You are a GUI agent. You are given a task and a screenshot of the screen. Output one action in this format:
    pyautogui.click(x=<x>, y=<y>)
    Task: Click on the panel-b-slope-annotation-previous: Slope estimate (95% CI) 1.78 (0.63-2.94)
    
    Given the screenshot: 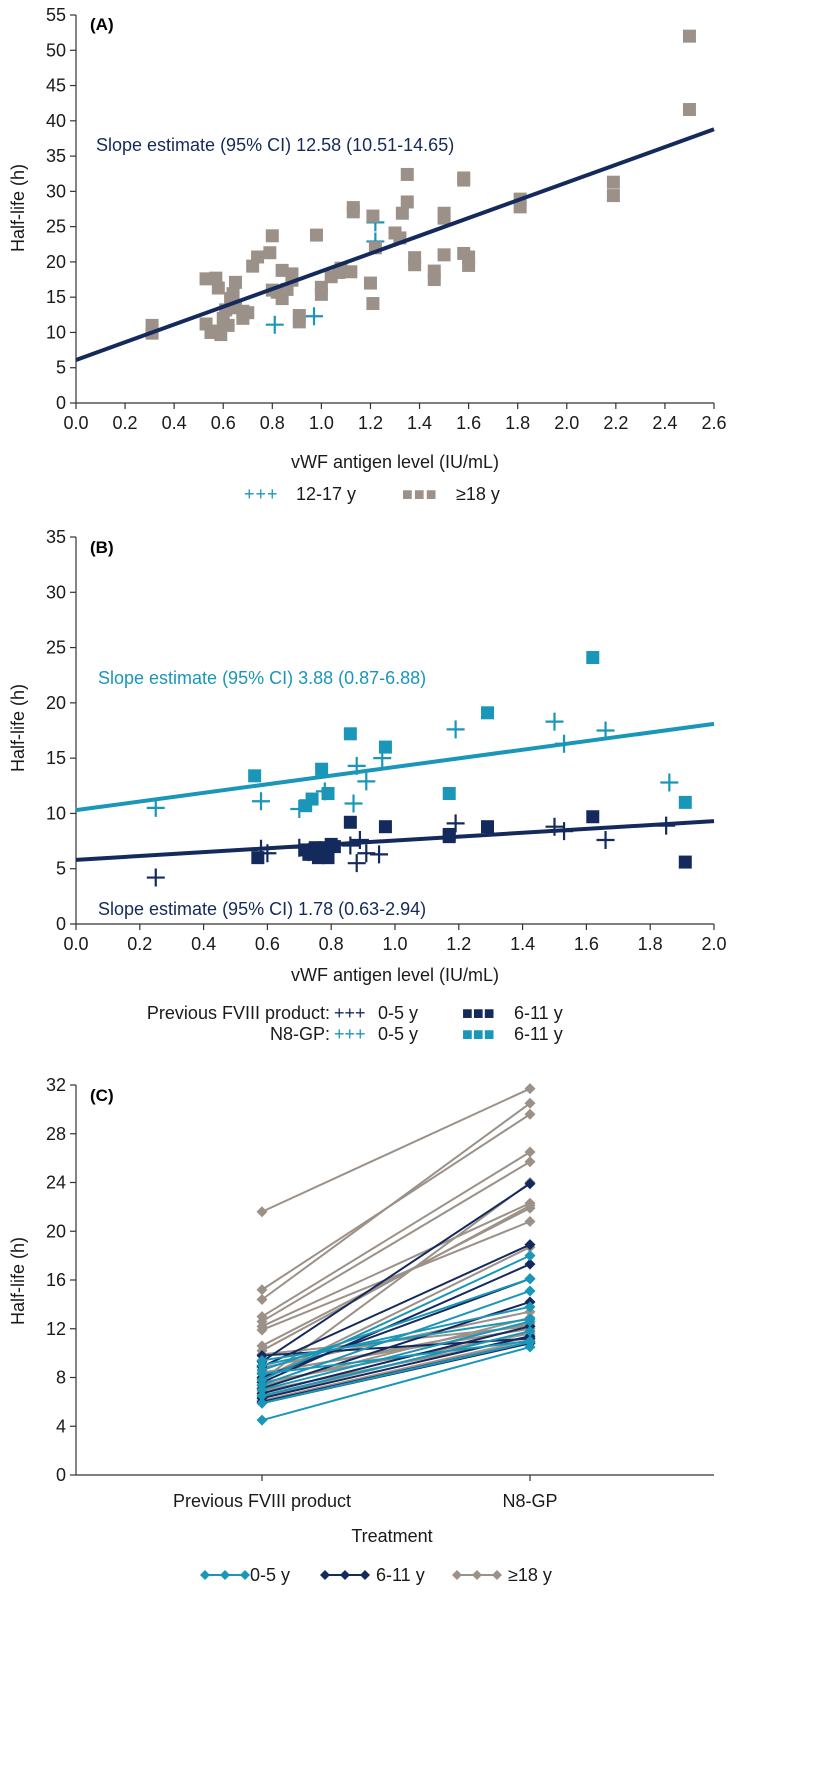 What is the action you would take?
    pyautogui.click(x=262, y=909)
    